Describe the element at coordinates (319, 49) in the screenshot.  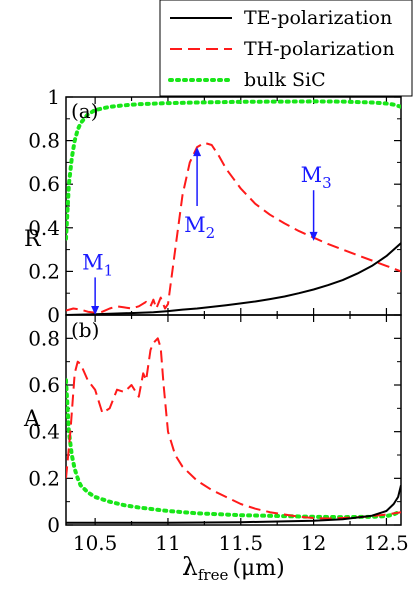
I see `legend-label-th: TH-polarization` at that location.